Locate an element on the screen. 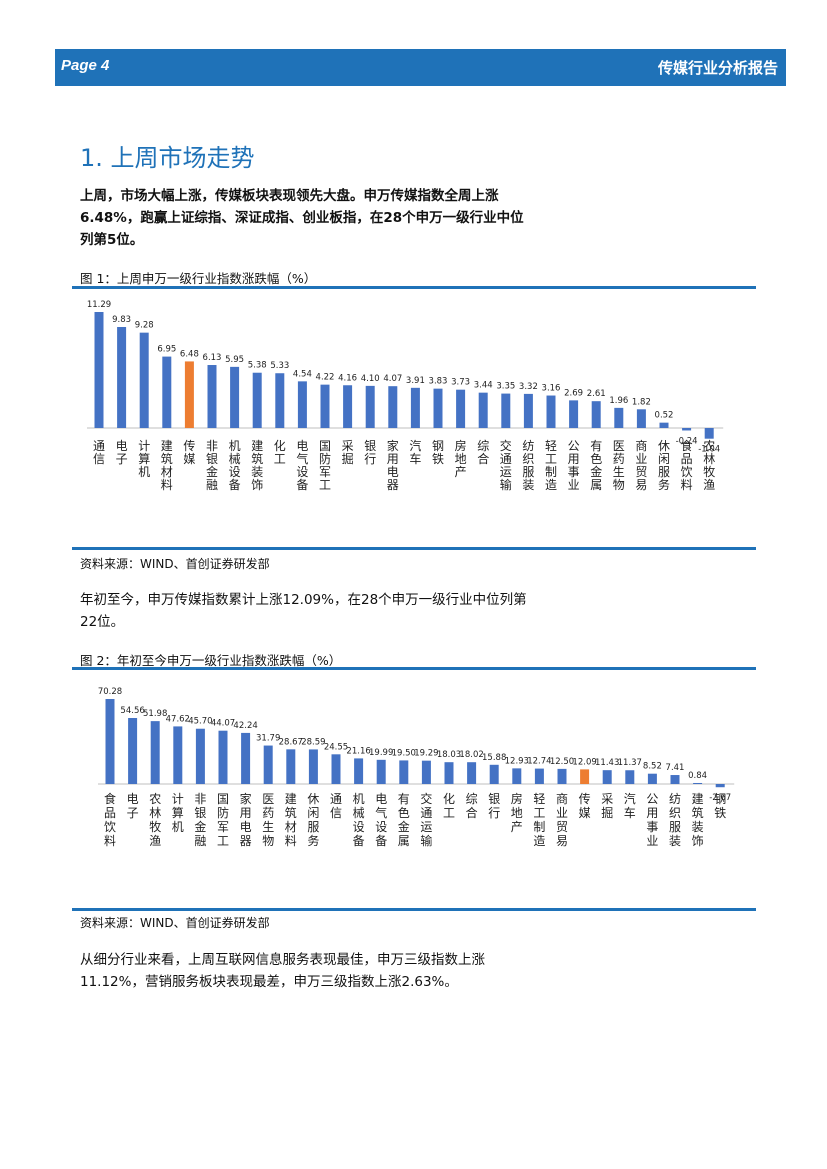 The width and height of the screenshot is (827, 1169). bar-通信 is located at coordinates (99, 370).